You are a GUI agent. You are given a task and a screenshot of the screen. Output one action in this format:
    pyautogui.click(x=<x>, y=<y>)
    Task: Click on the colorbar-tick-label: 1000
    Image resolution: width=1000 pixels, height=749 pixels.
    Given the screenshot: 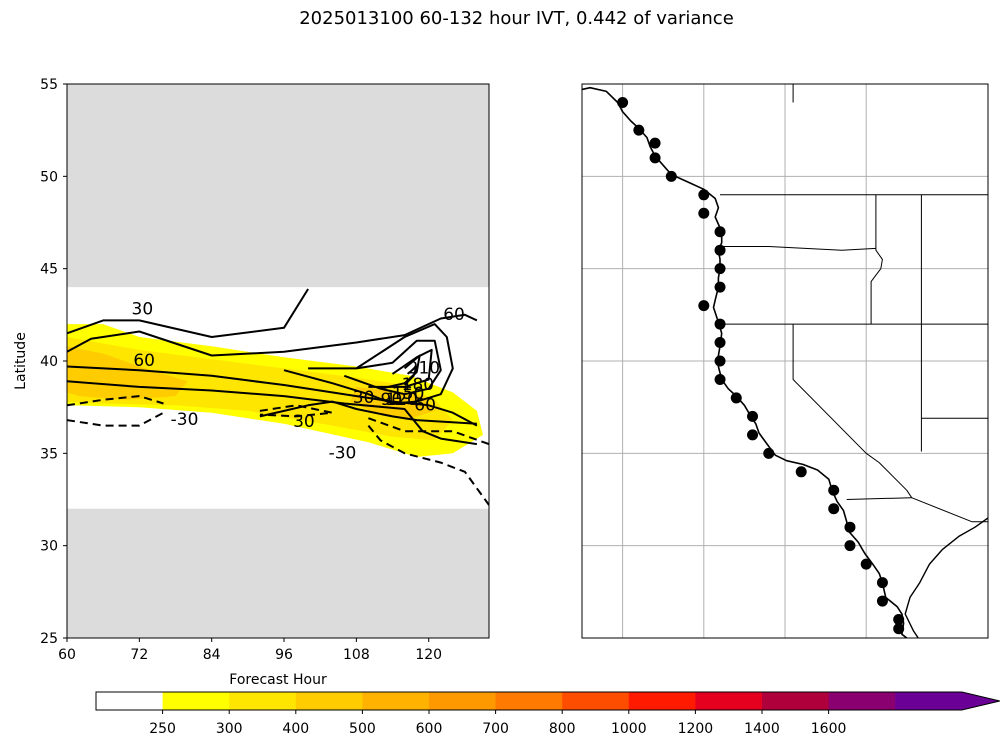 What is the action you would take?
    pyautogui.click(x=629, y=729)
    